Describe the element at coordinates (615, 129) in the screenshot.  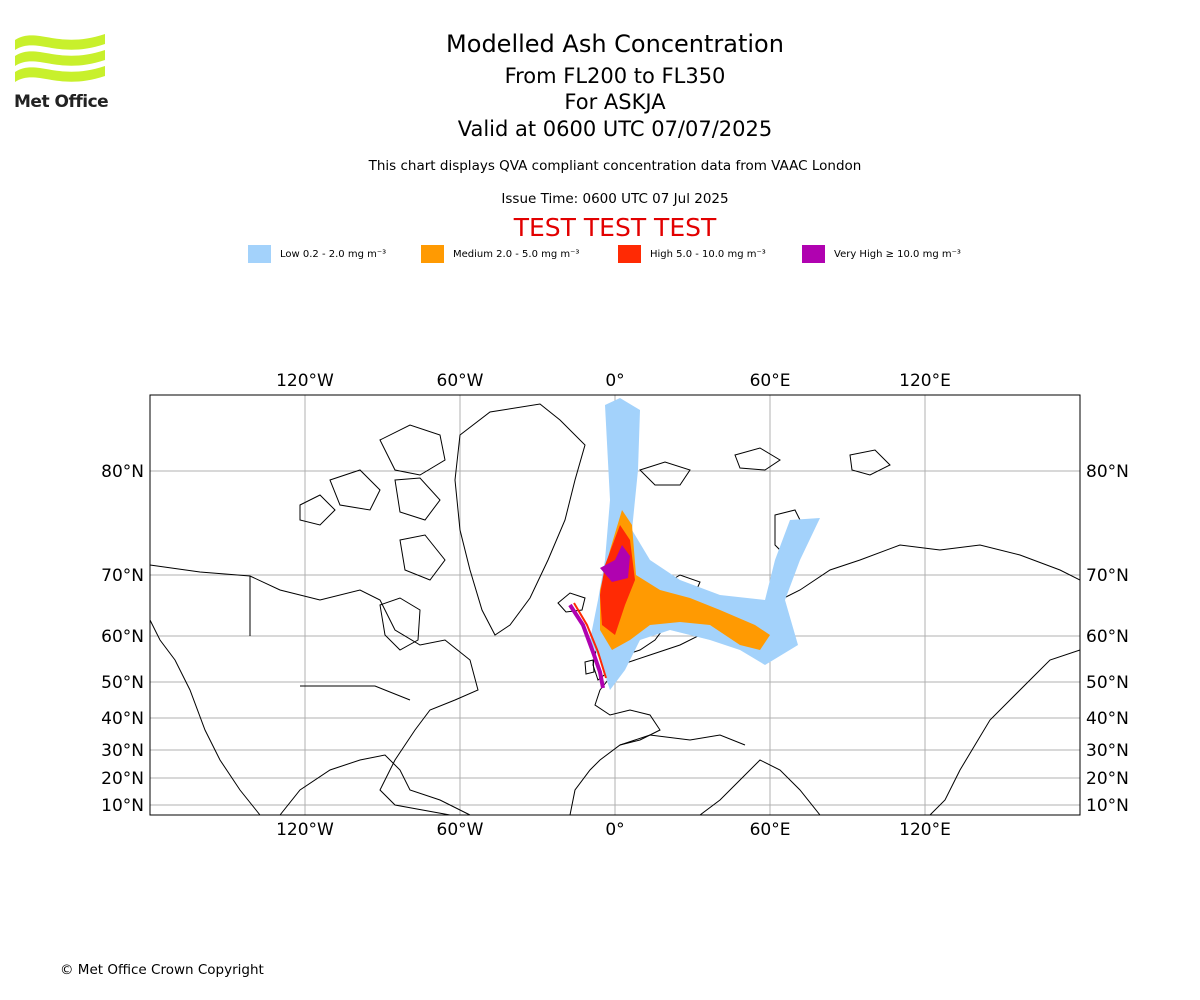
I see `valid-time: Valid at 0600 UTC 07/07/2025` at that location.